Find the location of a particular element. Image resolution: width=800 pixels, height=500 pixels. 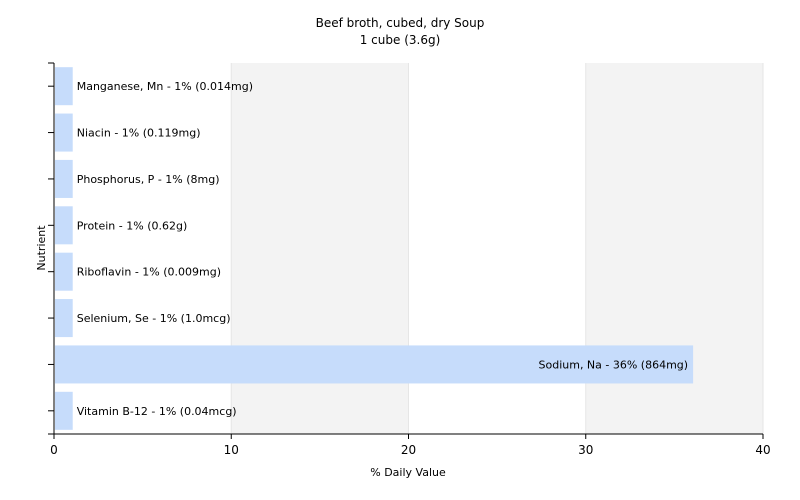

bar-label: Phosphorus, P - 1% (8mg) is located at coordinates (148, 179).